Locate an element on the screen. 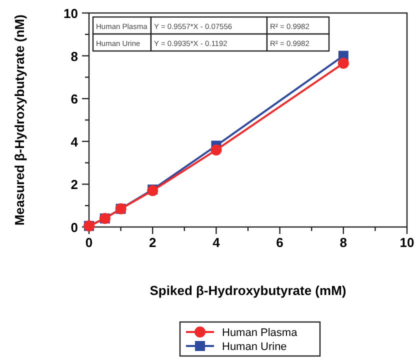 The image size is (419, 360). x-tick-label: 6 is located at coordinates (280, 242).